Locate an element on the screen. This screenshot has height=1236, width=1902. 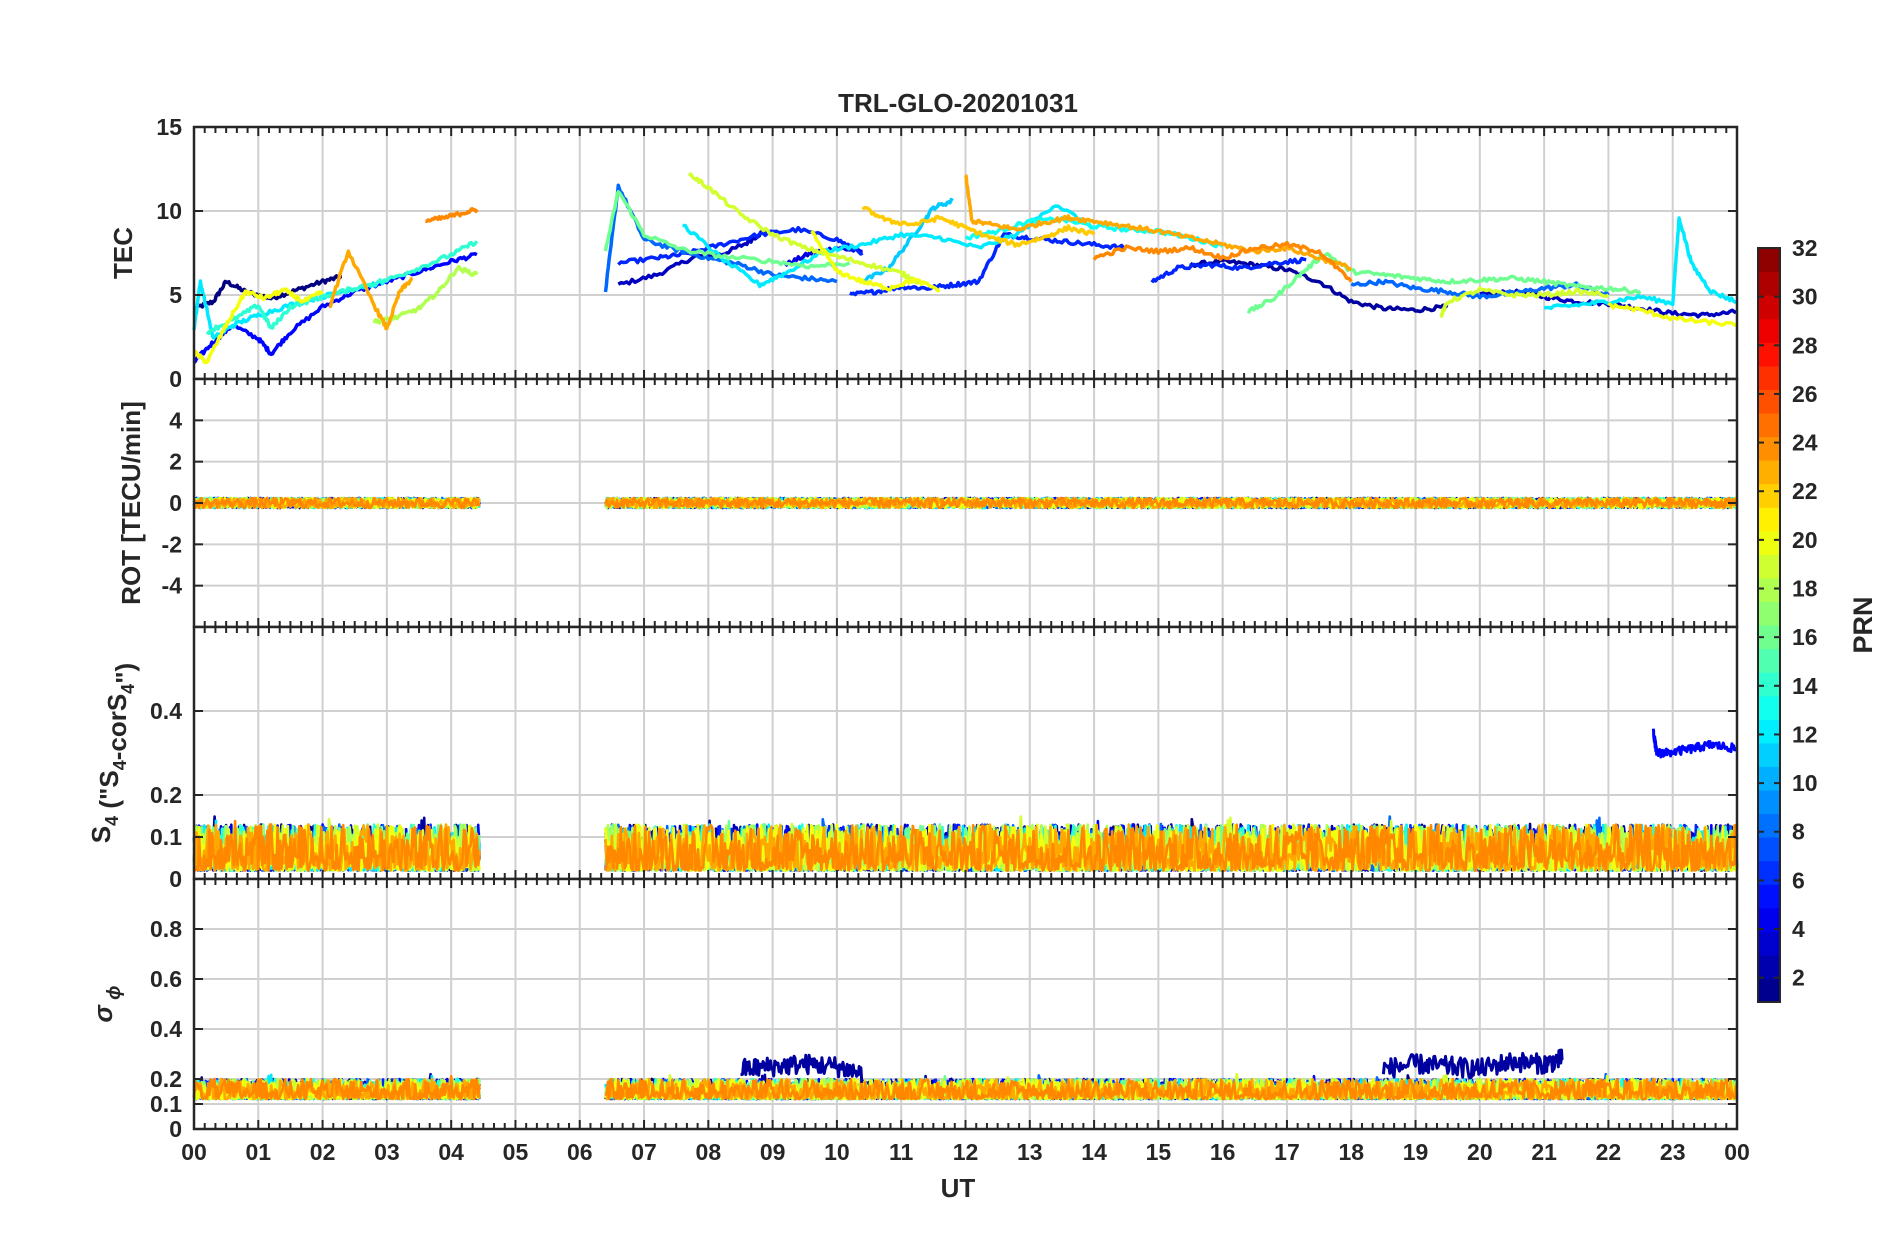
x-tick-label: 07 is located at coordinates (644, 1152).